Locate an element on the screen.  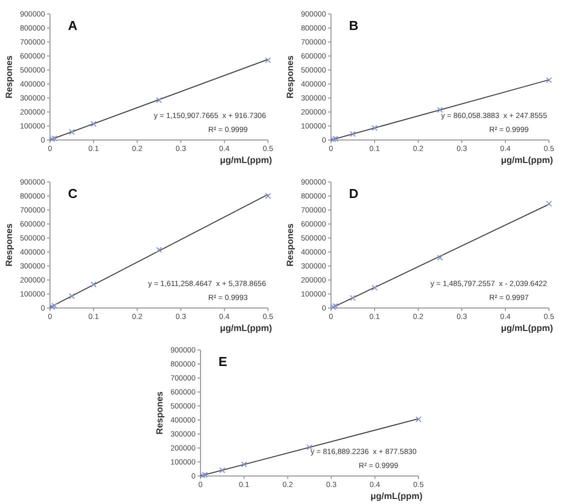
chart-title: C is located at coordinates (73, 193).